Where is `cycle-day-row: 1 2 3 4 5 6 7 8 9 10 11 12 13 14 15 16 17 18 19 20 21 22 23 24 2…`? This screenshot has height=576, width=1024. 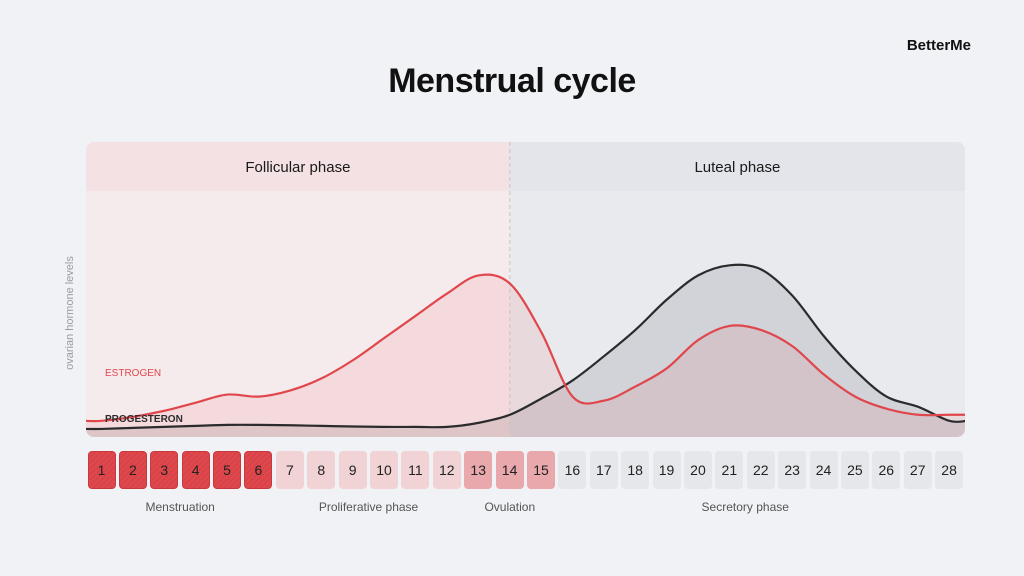 cycle-day-row: 1 2 3 4 5 6 7 8 9 10 11 12 13 14 15 16 17 18 19 20 21 22 23 24 2… is located at coordinates (525, 470).